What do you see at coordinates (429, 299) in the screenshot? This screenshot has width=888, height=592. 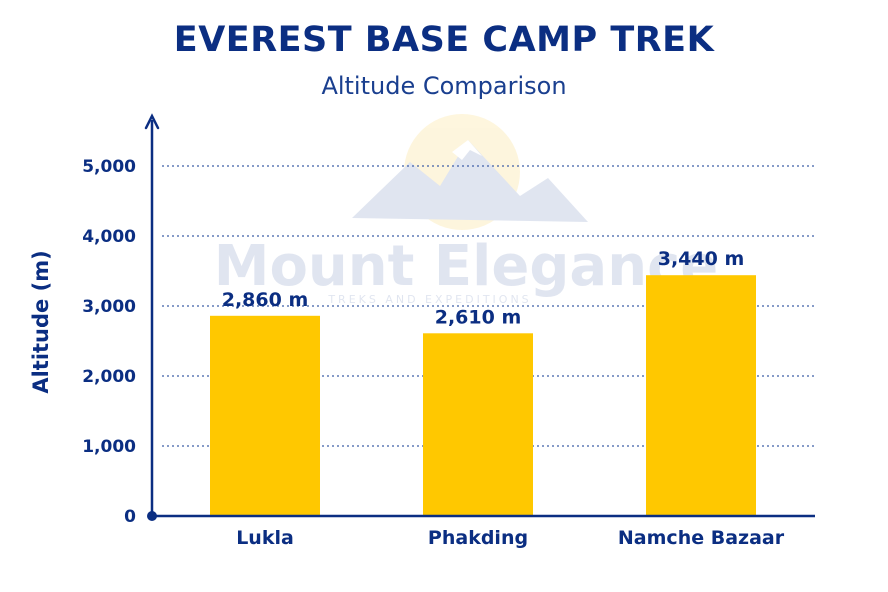 I see `watermark-tagline: TREKS AND EXPEDITIONS` at bounding box center [429, 299].